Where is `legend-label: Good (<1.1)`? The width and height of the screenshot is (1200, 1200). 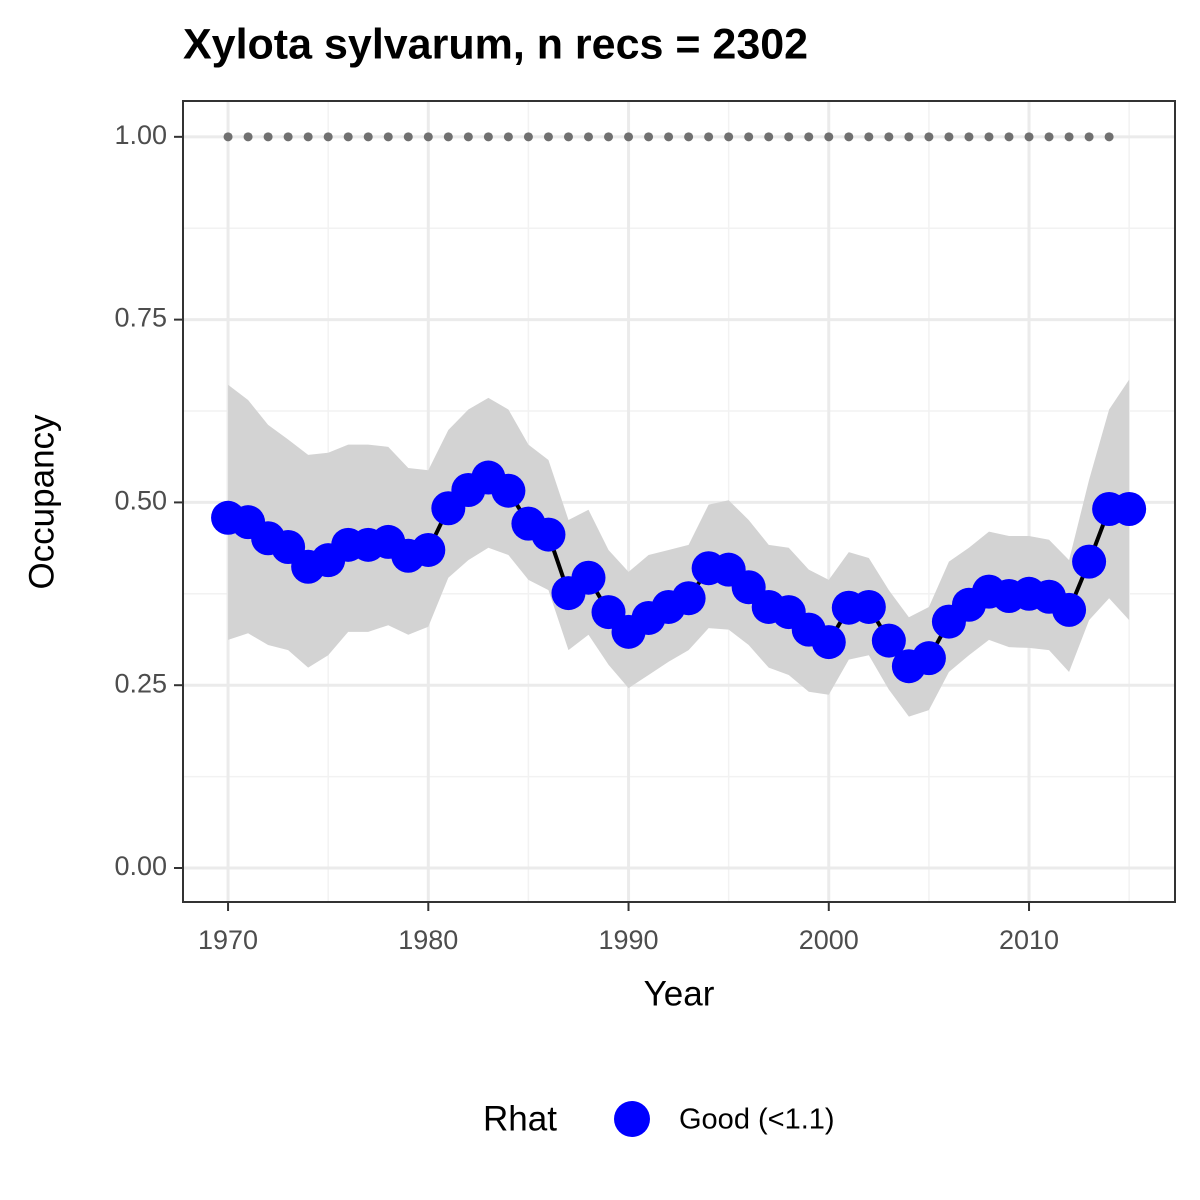 legend-label: Good (<1.1) is located at coordinates (757, 1120).